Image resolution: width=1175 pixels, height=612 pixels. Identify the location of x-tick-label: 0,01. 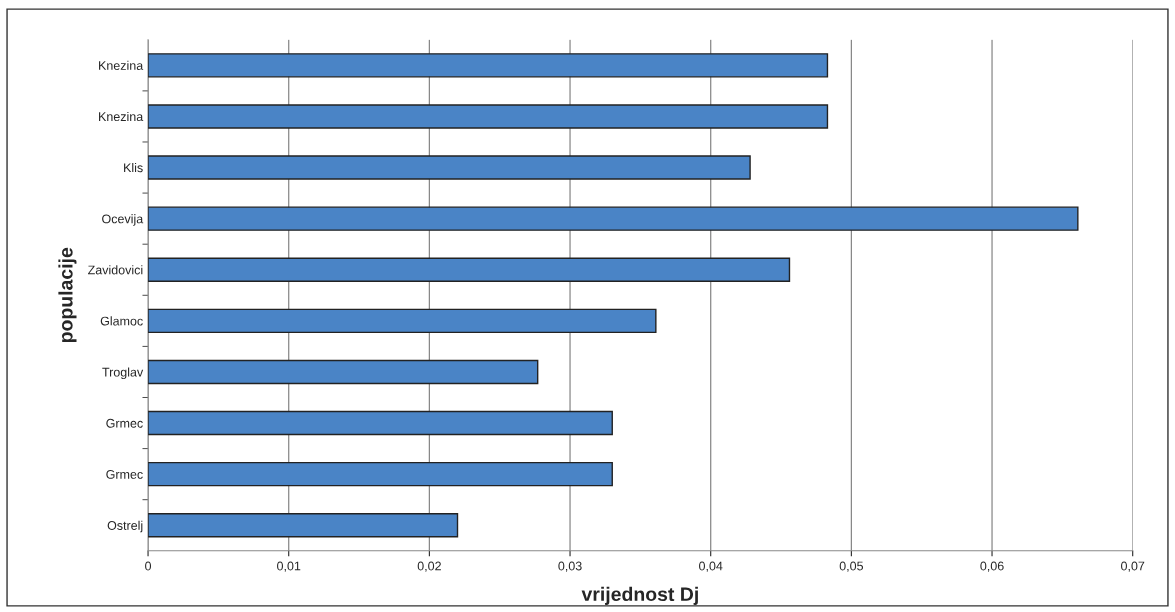
(289, 566).